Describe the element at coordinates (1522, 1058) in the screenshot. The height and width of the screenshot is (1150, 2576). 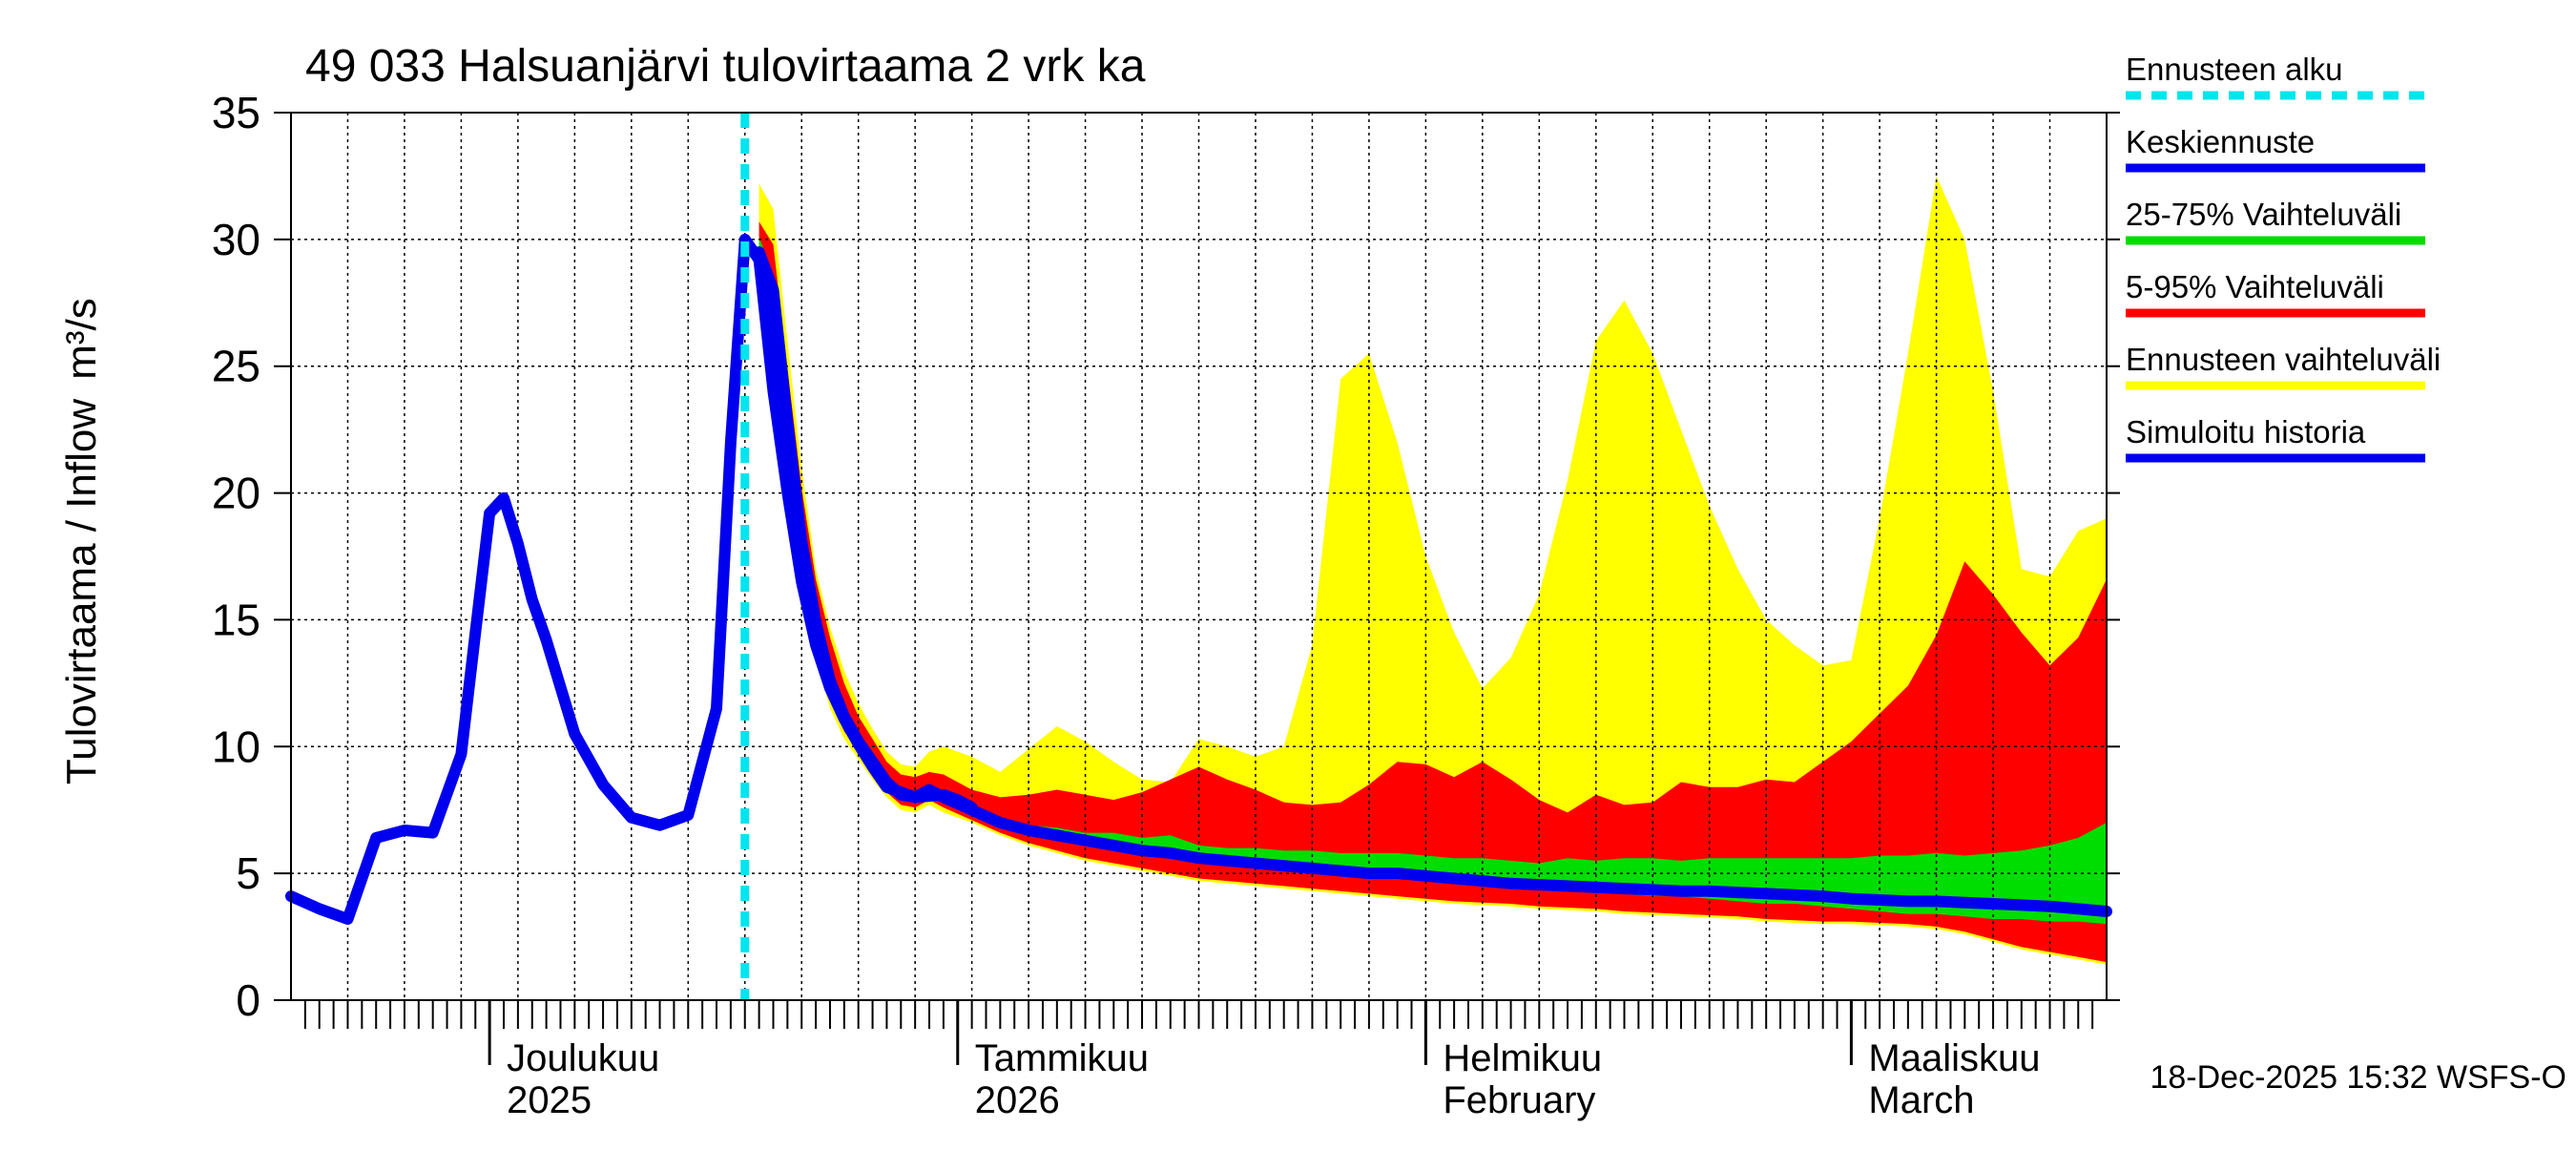
I see `x-tick-label-month: Helmikuu` at that location.